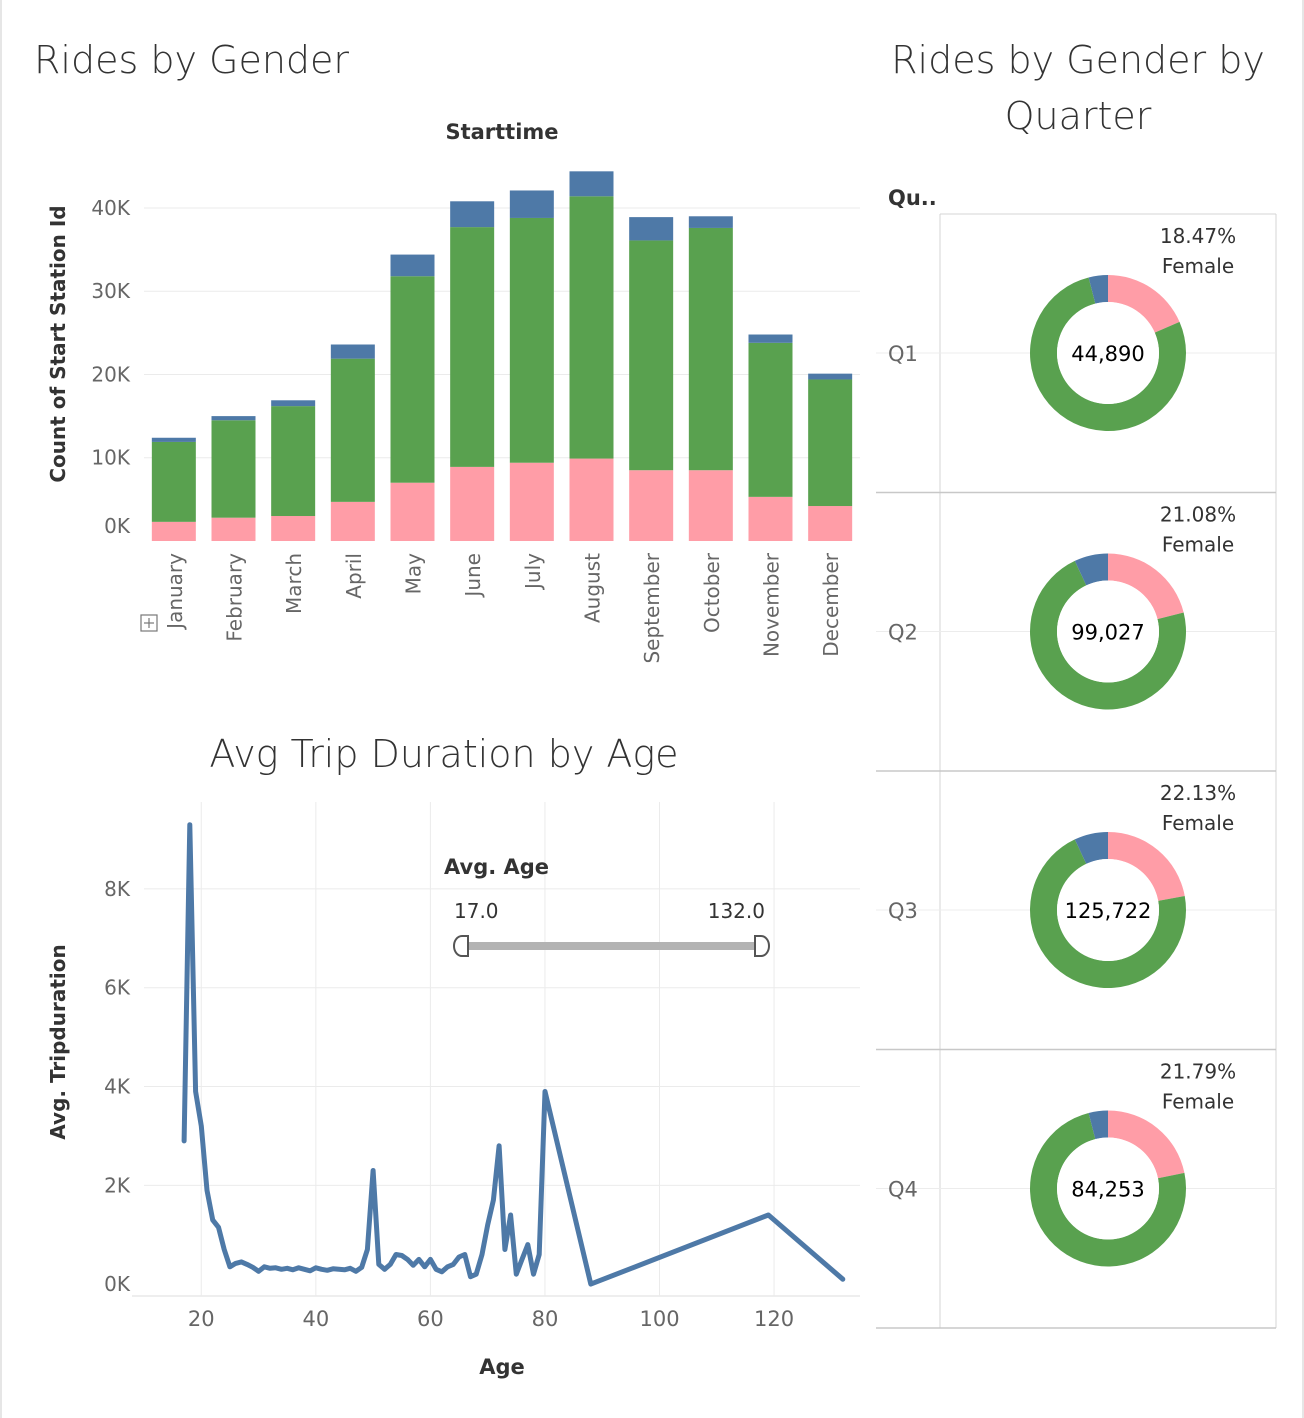 Image resolution: width=1304 pixels, height=1418 pixels. I want to click on line-y-tick-label: 6K, so click(117, 988).